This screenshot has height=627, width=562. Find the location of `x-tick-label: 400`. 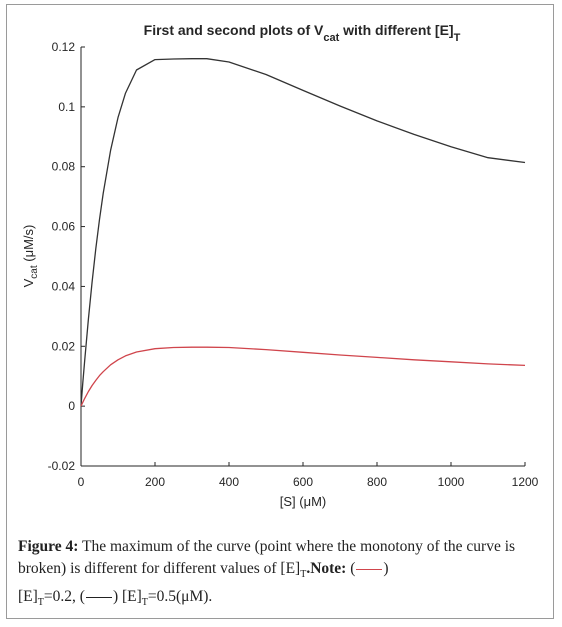

x-tick-label: 400 is located at coordinates (229, 482).